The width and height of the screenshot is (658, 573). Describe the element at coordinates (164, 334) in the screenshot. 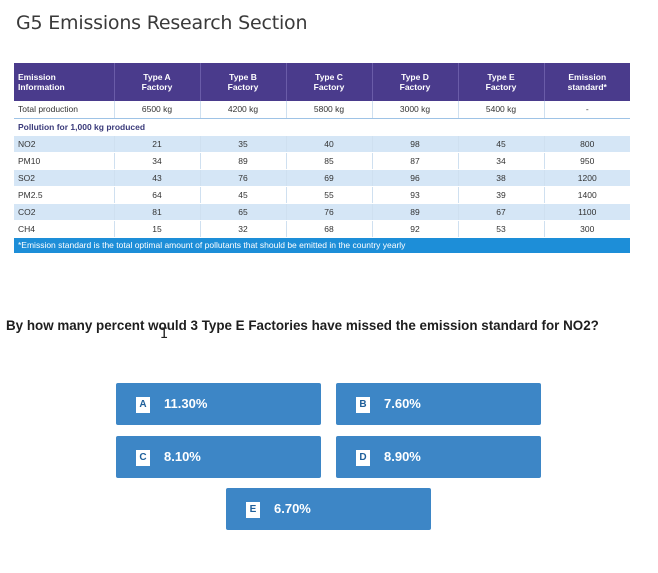

I see `text-cursor-icon: I` at that location.